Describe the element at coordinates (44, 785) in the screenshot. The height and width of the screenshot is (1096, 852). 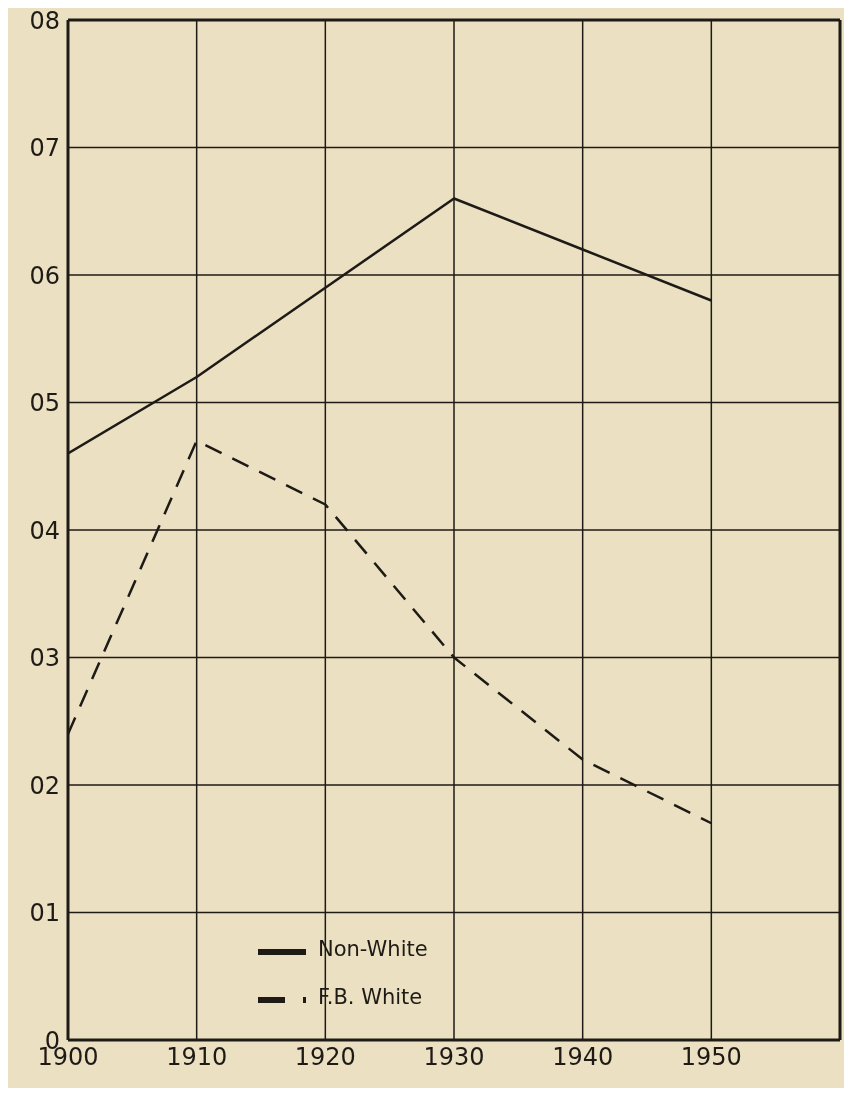
I see `y-tick-label: 02` at that location.